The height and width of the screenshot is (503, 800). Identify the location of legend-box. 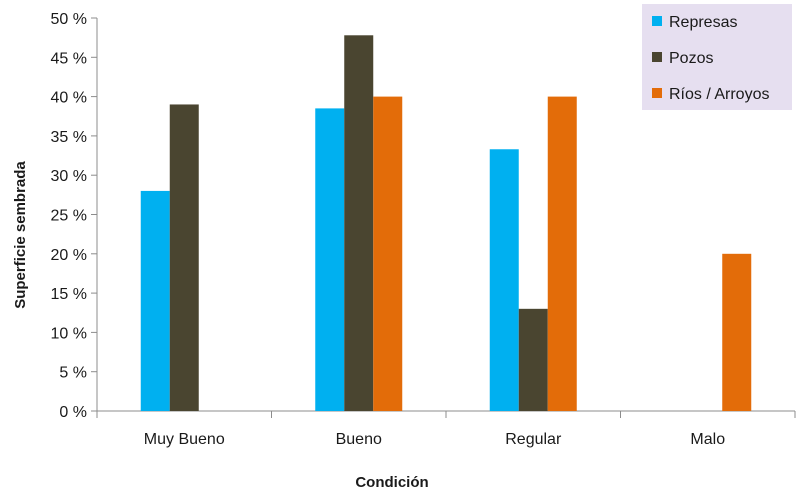
(717, 57).